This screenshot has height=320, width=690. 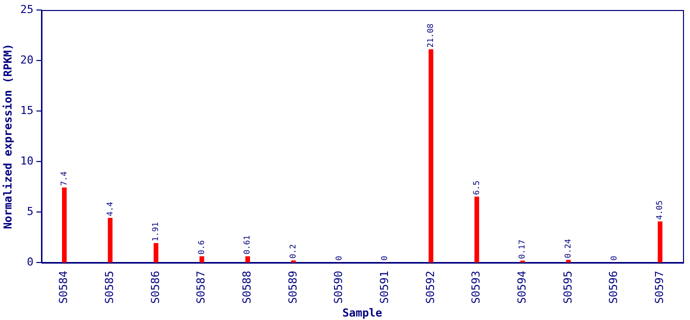 What do you see at coordinates (201, 247) in the screenshot?
I see `data-label: 0.6` at bounding box center [201, 247].